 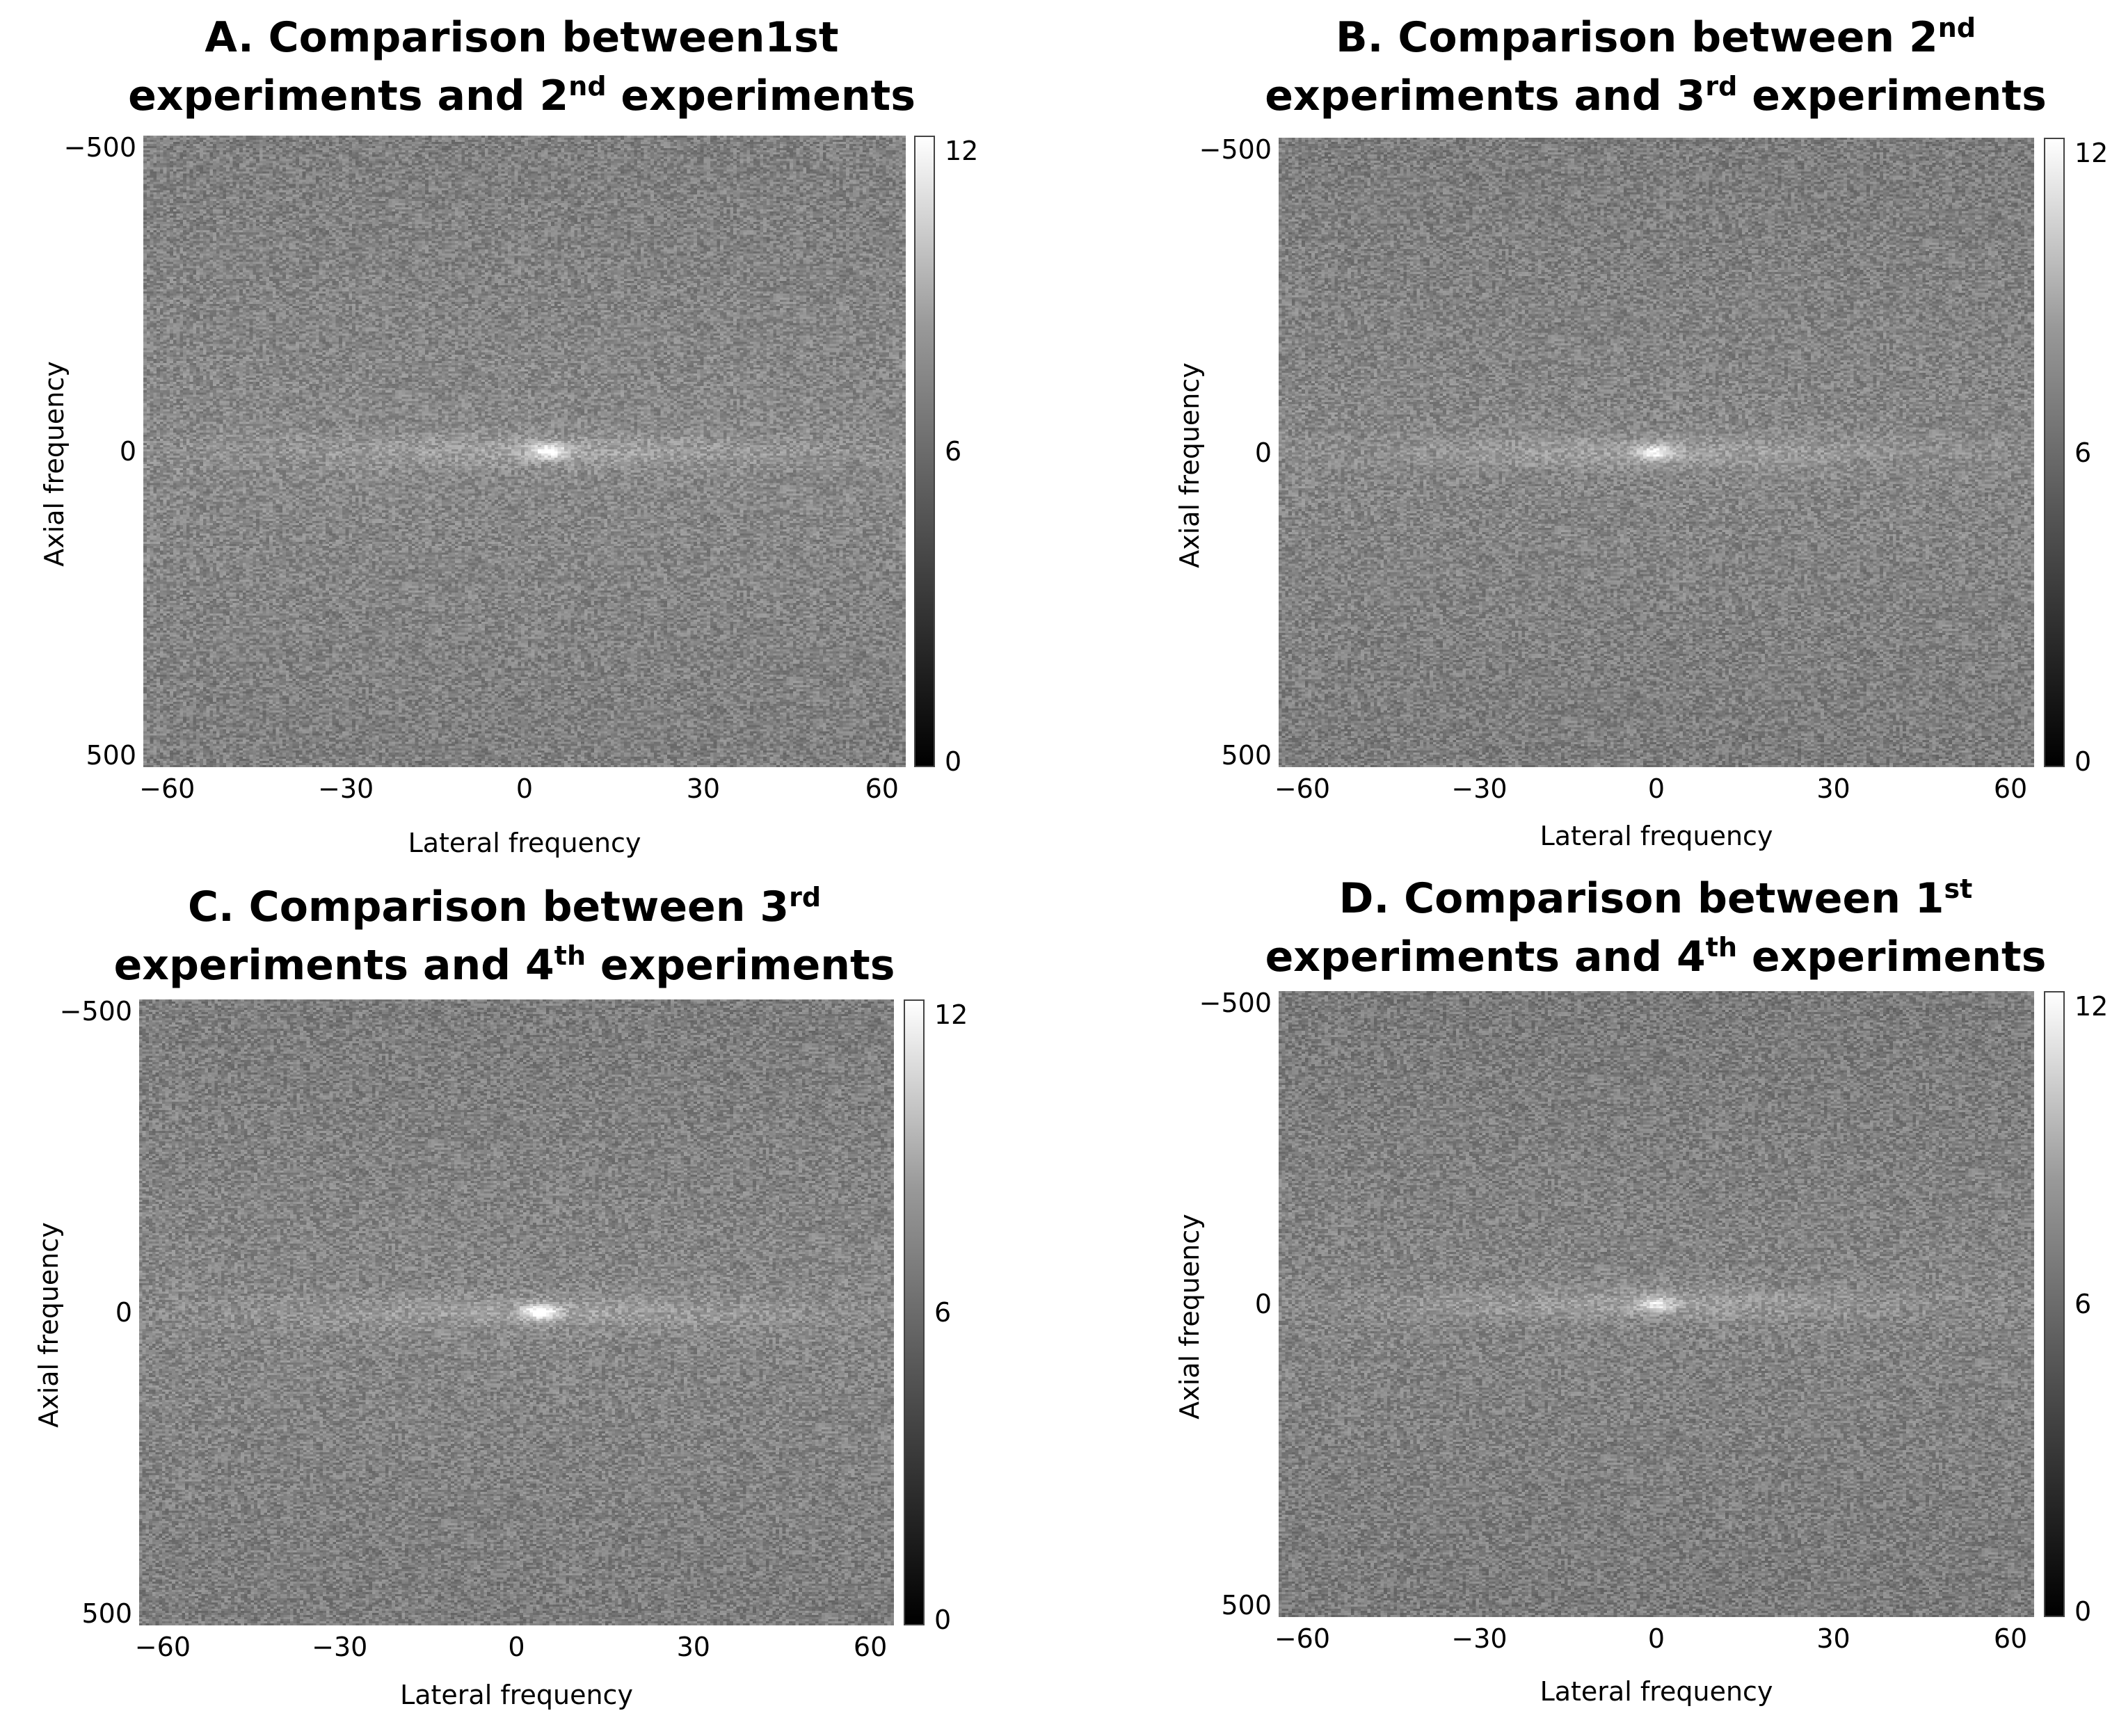 I want to click on chart-title-line: A. Comparison between1st, so click(x=539, y=37).